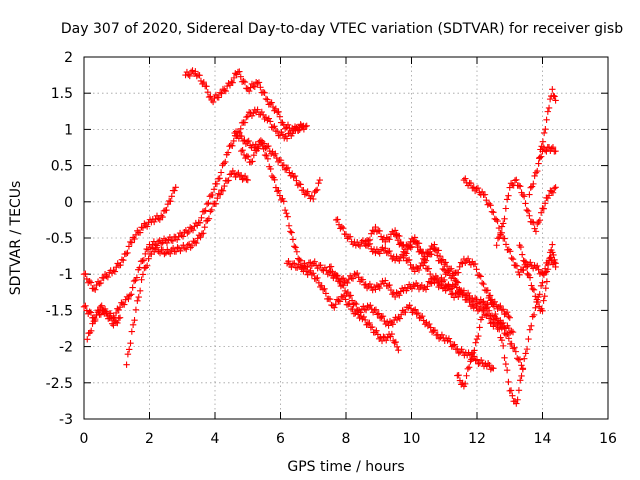  I want to click on series-sat-j, so click(429, 294).